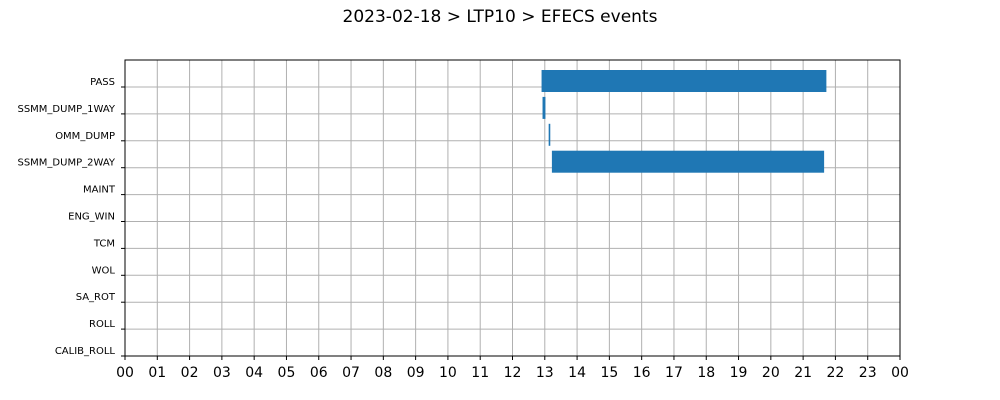 This screenshot has height=400, width=1000. What do you see at coordinates (642, 373) in the screenshot?
I see `x-tick-label: 16` at bounding box center [642, 373].